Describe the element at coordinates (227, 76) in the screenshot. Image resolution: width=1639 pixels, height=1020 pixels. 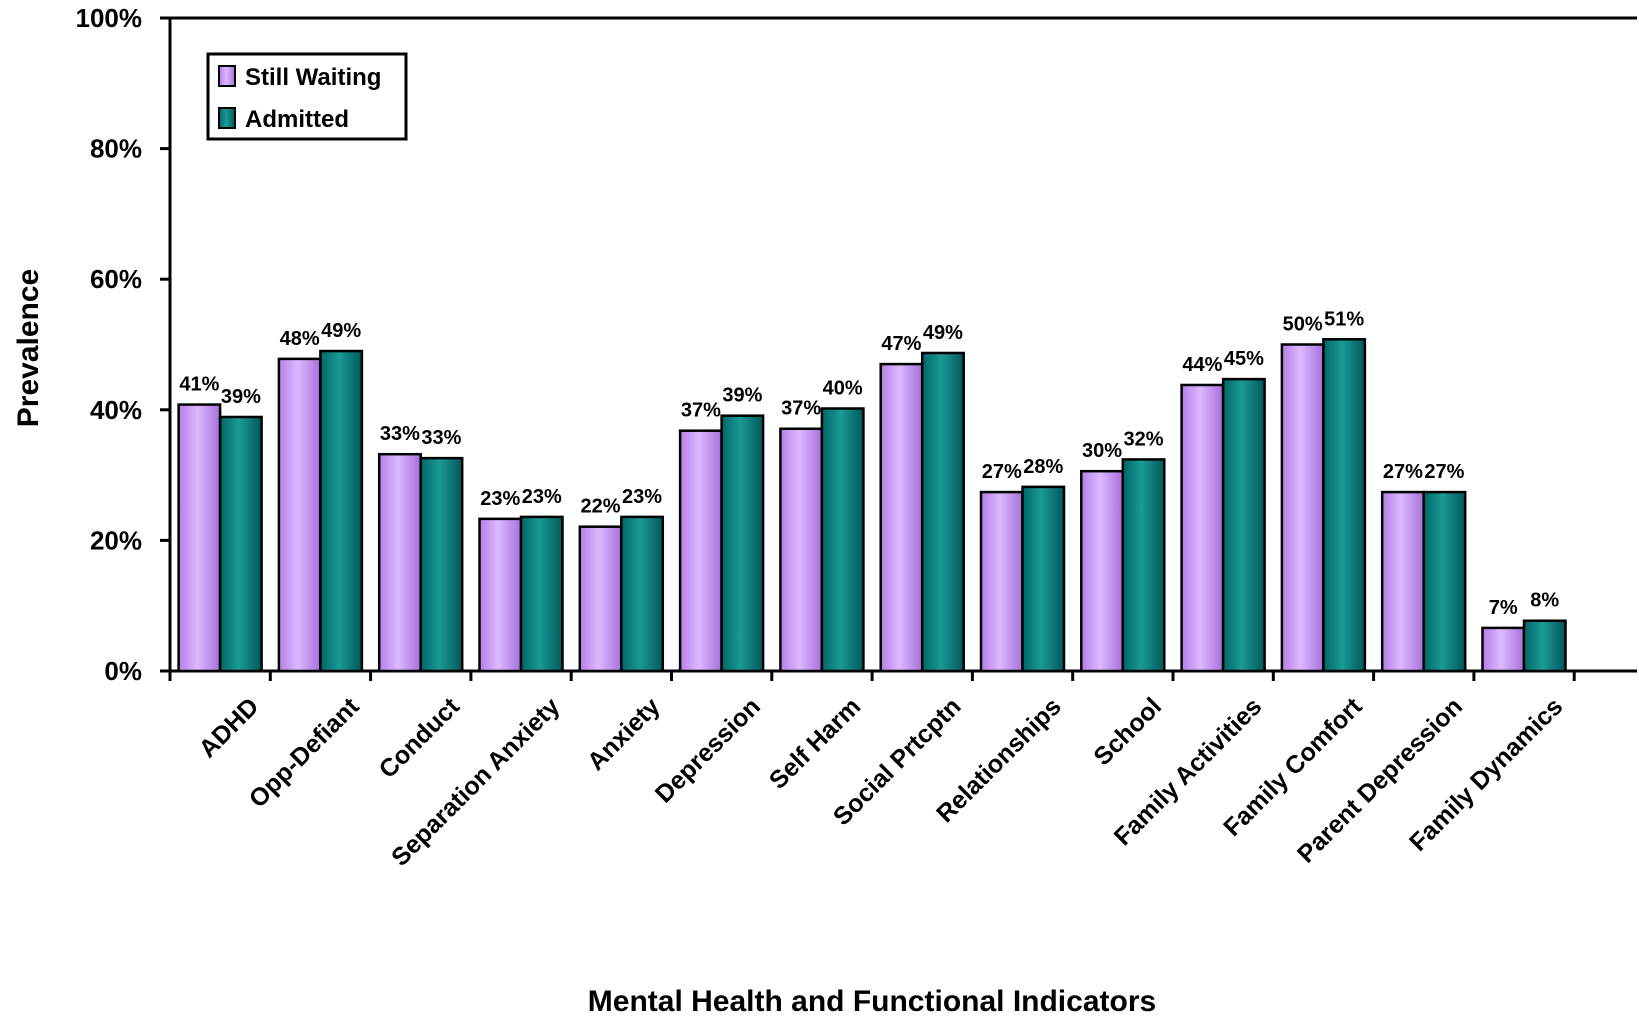
I see `legend-swatch-still-waiting` at that location.